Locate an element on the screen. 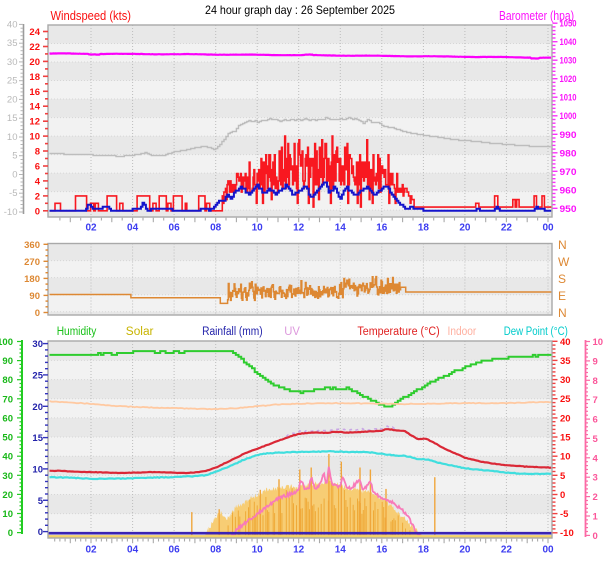 This screenshot has height=561, width=608. svg-text: 100 is located at coordinates (6, 342).